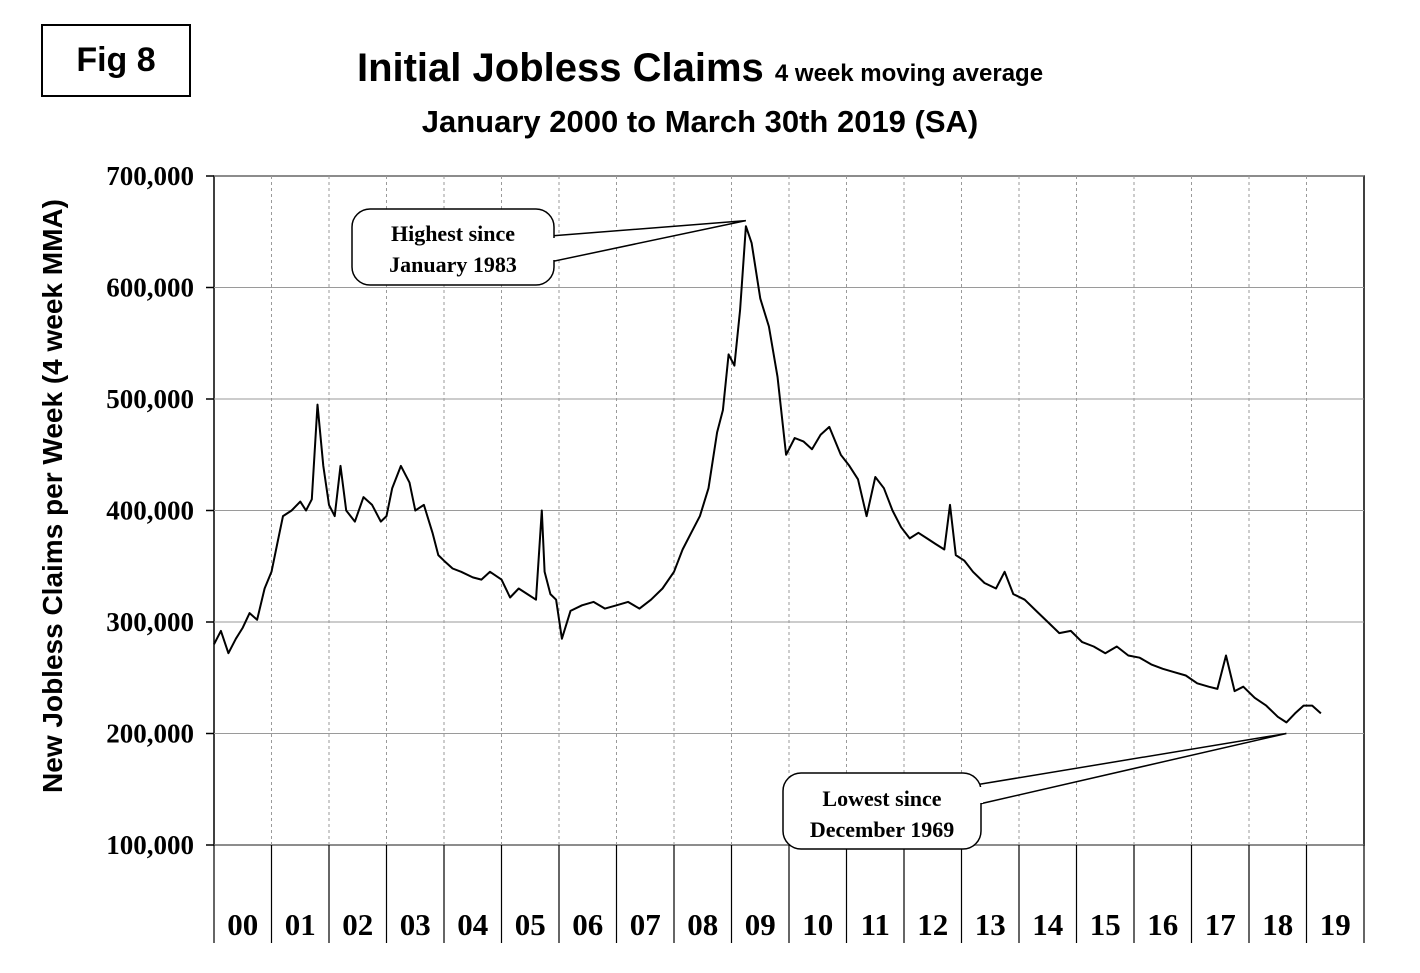 The width and height of the screenshot is (1420, 973). Describe the element at coordinates (453, 264) in the screenshot. I see `highest-callout-text: January 1983` at that location.